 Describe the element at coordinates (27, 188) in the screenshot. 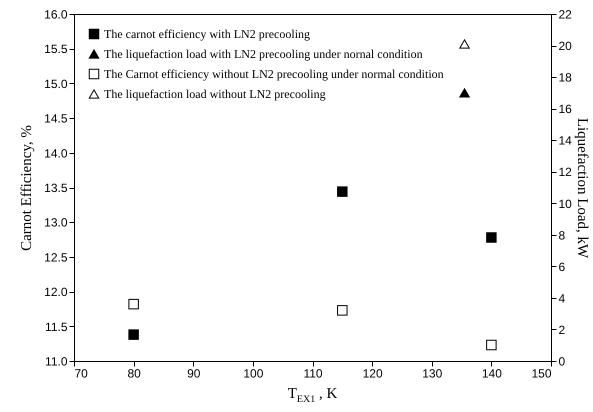

I see `y-axis-title: Carnot Efficiency, %` at that location.